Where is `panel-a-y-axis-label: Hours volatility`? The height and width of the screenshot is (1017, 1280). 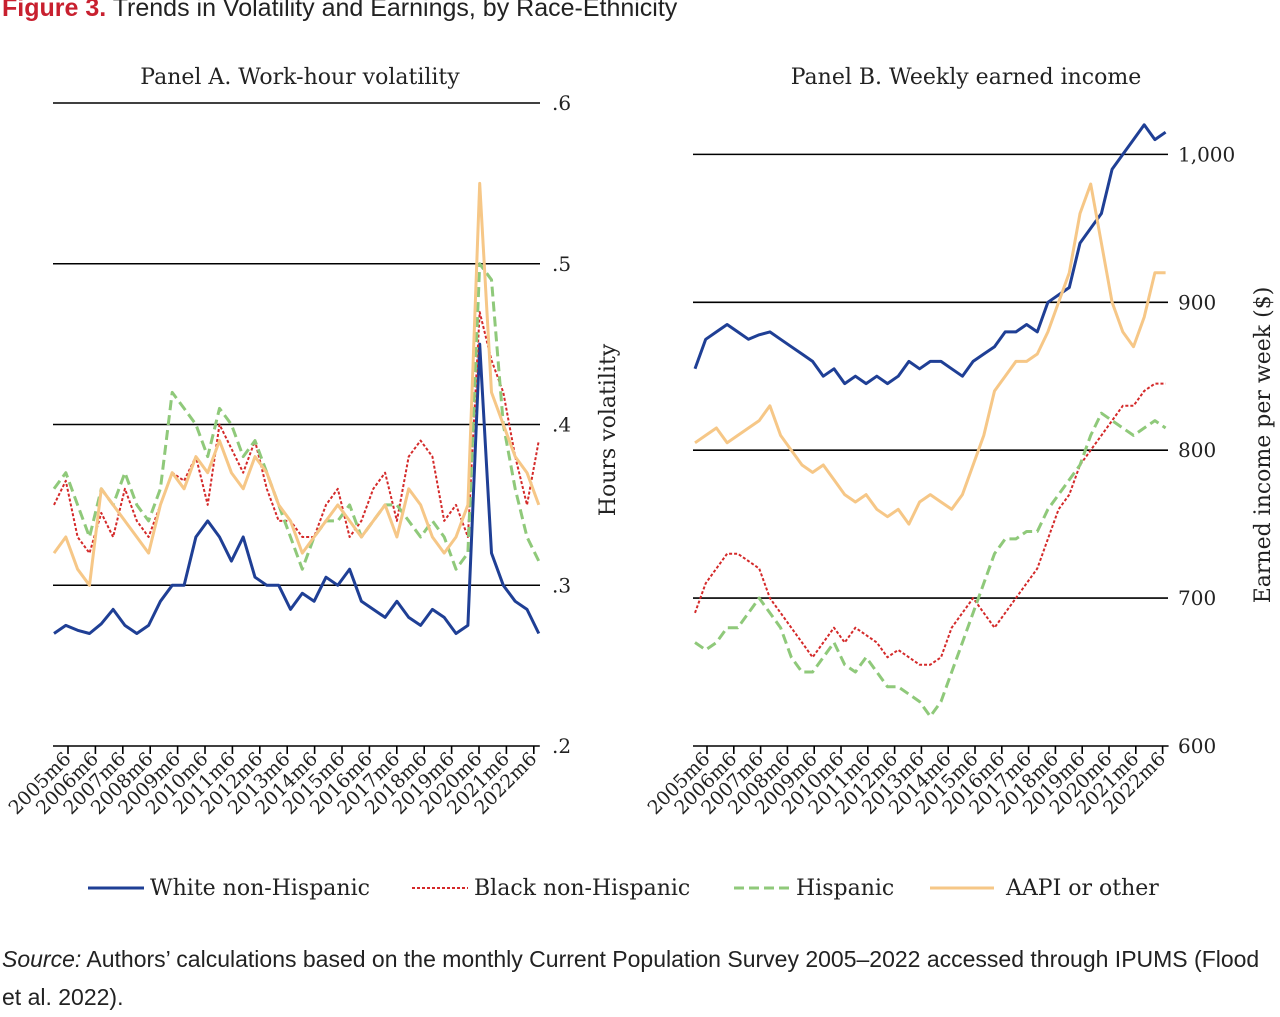 panel-a-y-axis-label: Hours volatility is located at coordinates (608, 429).